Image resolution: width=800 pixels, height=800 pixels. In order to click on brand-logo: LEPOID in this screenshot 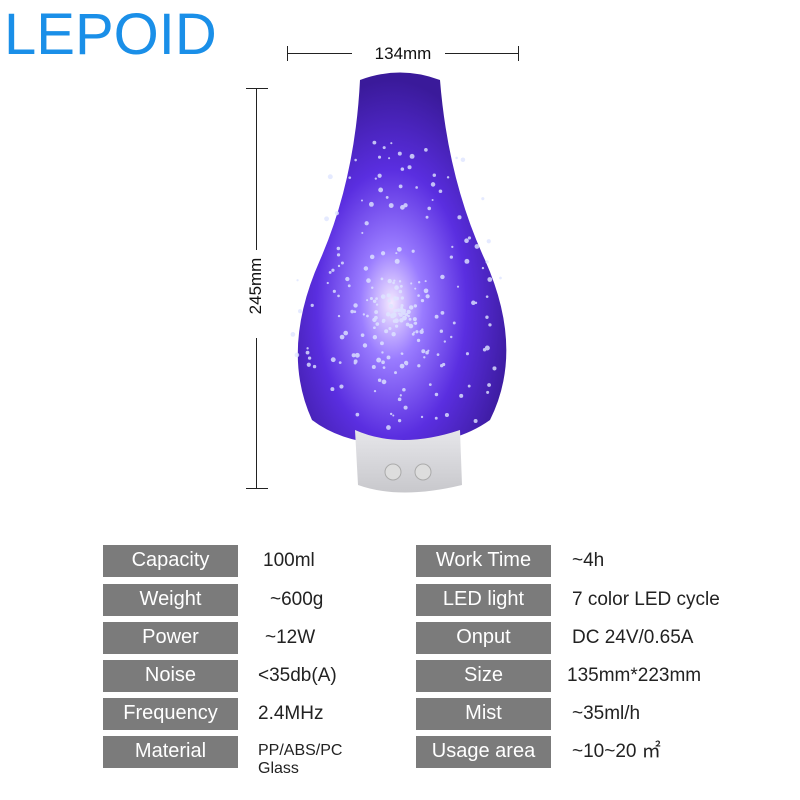, I will do `click(110, 34)`.